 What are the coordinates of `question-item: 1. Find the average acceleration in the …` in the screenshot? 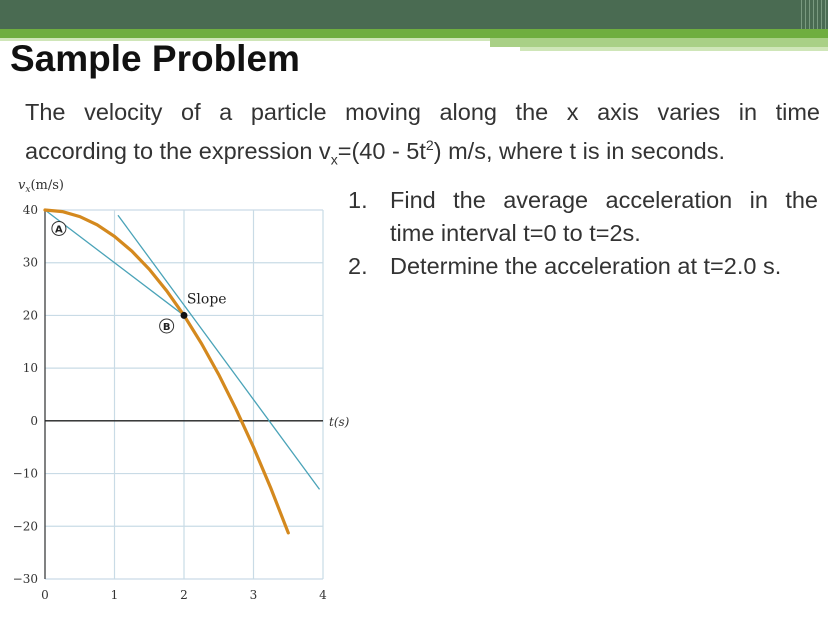 It's located at (583, 217).